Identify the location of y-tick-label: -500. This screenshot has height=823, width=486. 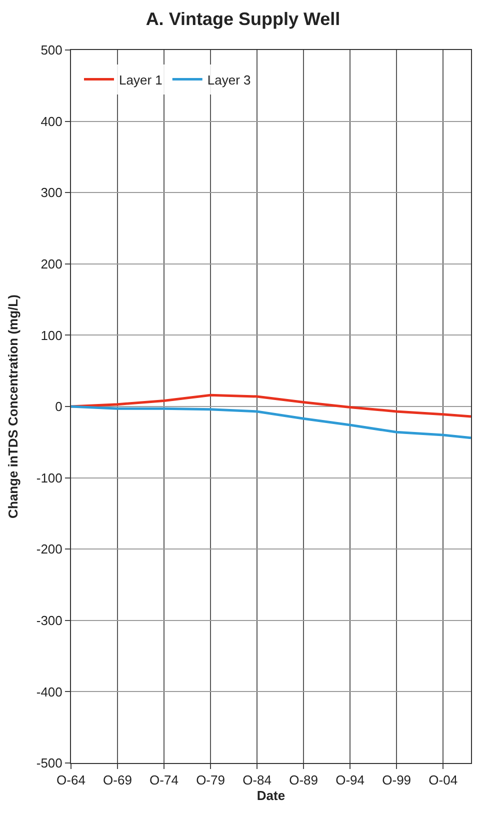
(49, 763).